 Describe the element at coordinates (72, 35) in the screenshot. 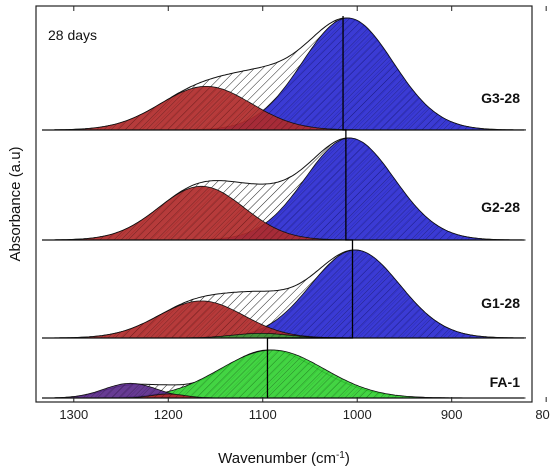

I see `annotation-28-days: 28 days` at that location.